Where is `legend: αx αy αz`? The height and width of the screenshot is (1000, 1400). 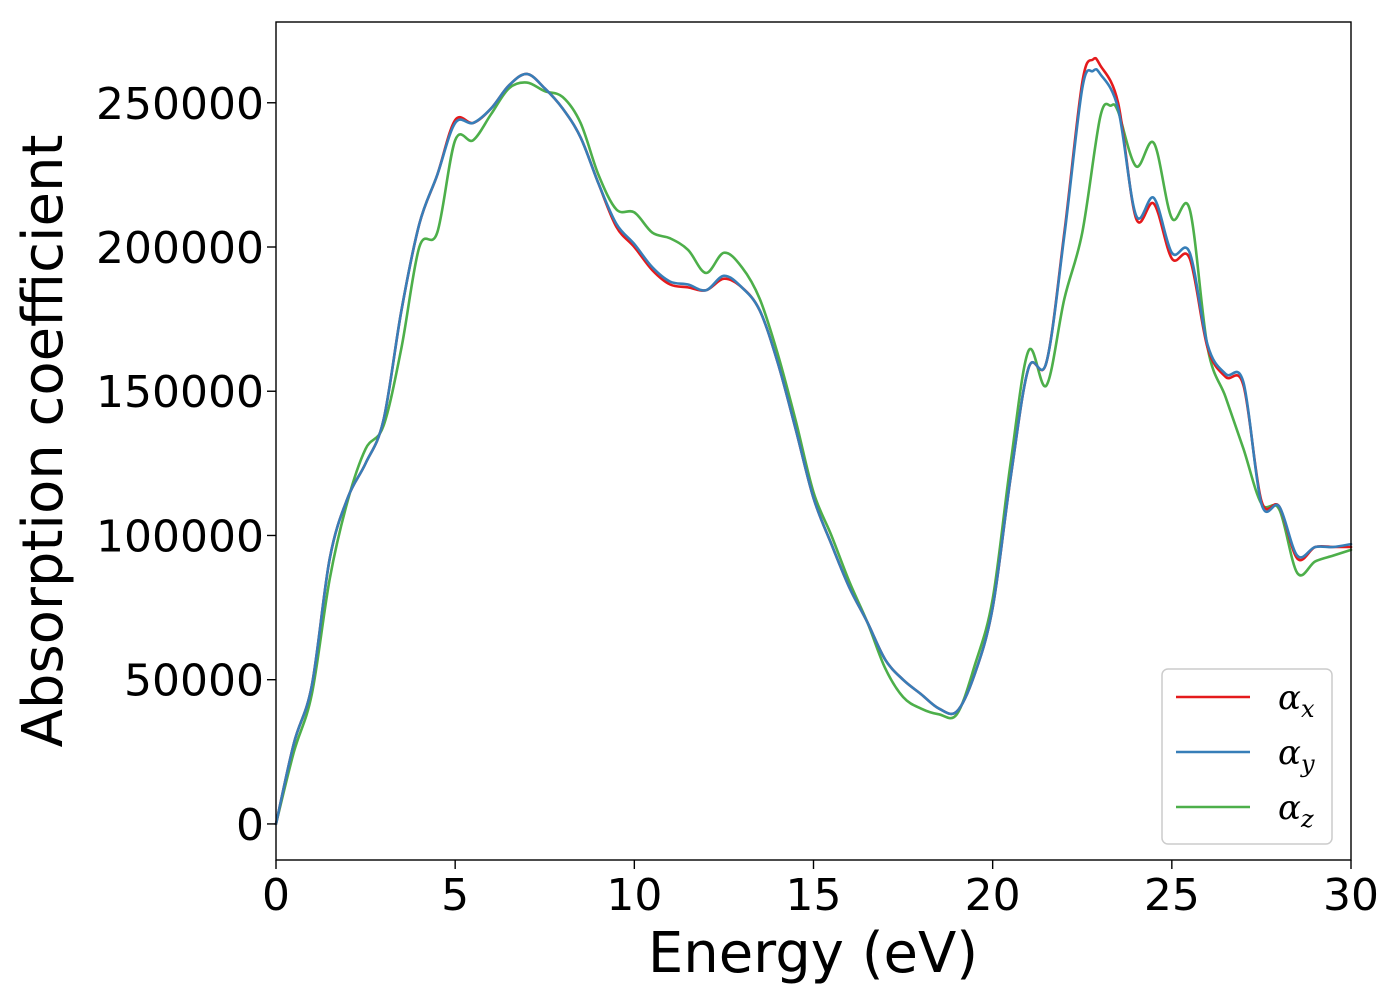
legend: αx αy αz is located at coordinates (1247, 756).